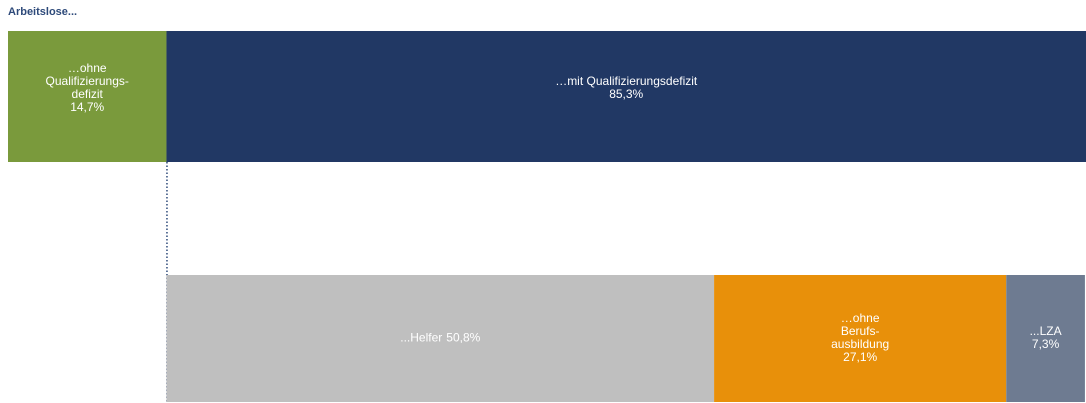  What do you see at coordinates (87, 81) in the screenshot?
I see `label-line: Qualifizierungs-` at bounding box center [87, 81].